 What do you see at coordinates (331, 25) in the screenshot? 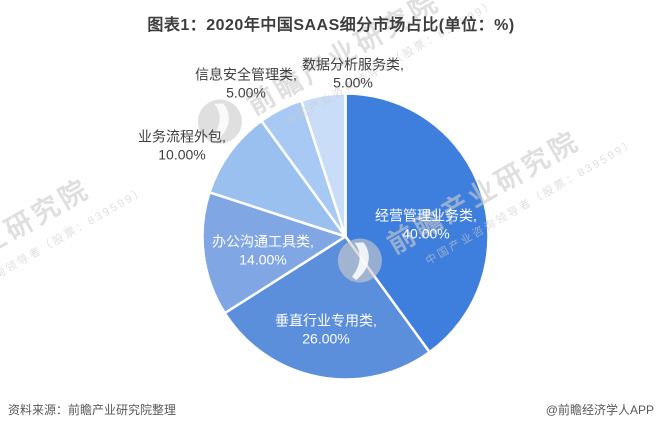
I see `chart-title: 图表1：2020年中国SAAS细分市场占比(单位：%)` at bounding box center [331, 25].